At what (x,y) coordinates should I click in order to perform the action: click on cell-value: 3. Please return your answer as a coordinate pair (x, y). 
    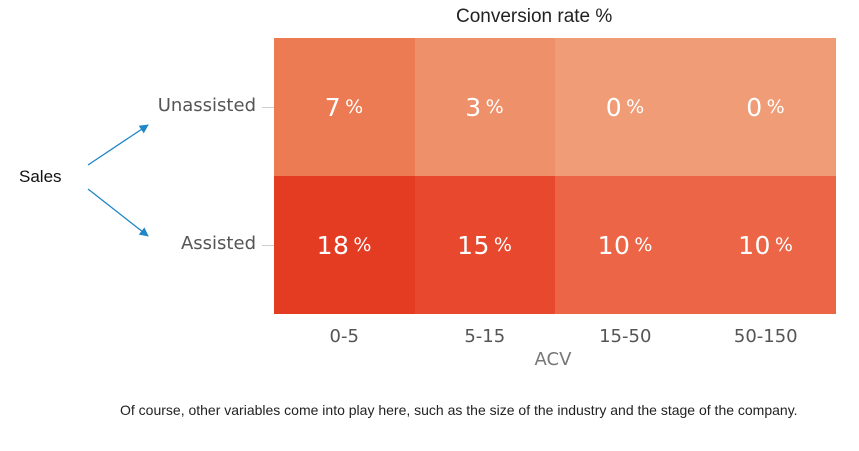
    Looking at the image, I should click on (473, 107).